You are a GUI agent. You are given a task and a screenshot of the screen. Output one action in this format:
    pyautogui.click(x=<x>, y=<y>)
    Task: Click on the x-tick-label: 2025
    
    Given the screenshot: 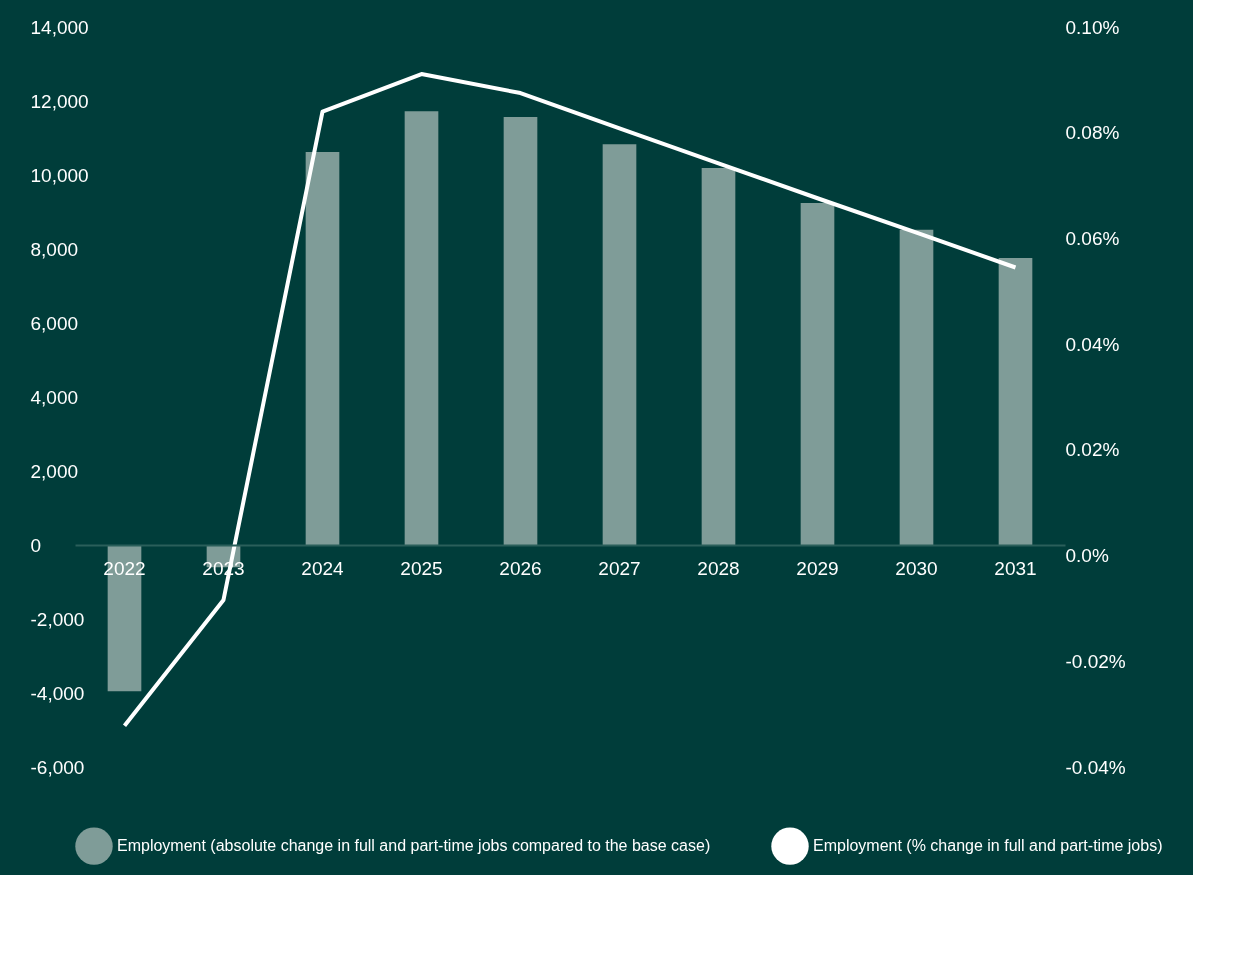 What is the action you would take?
    pyautogui.click(x=421, y=568)
    